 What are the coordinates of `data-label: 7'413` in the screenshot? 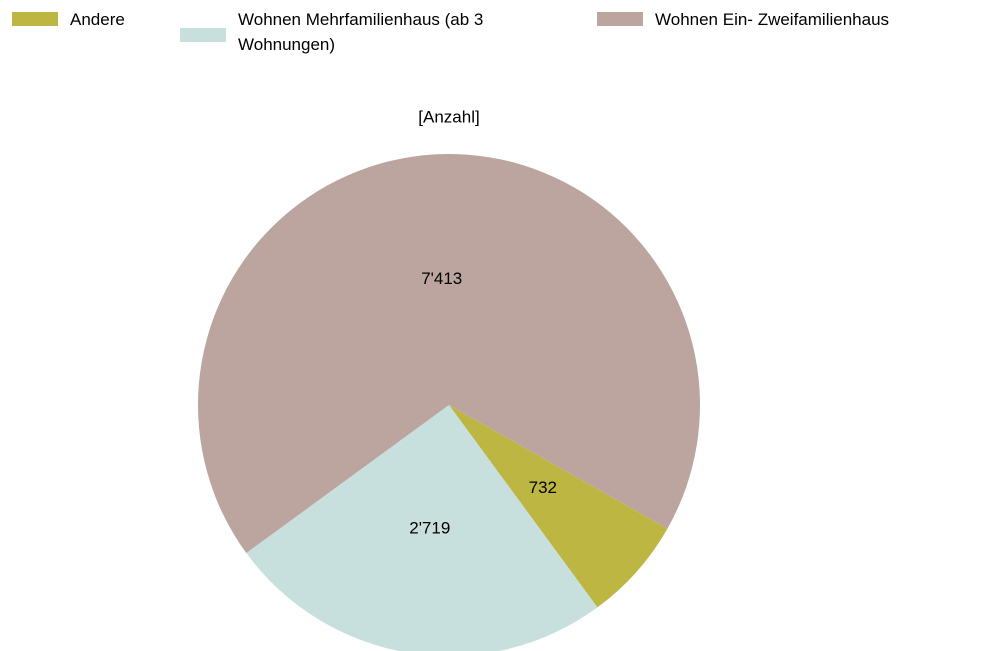 It's located at (441, 278).